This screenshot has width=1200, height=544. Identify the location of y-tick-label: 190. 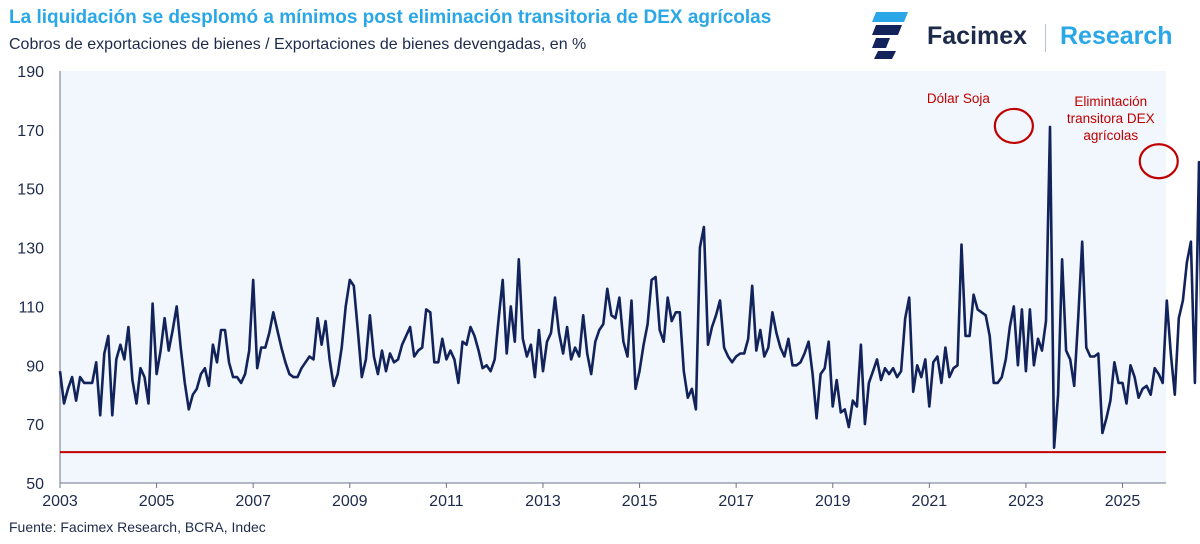
(30, 72).